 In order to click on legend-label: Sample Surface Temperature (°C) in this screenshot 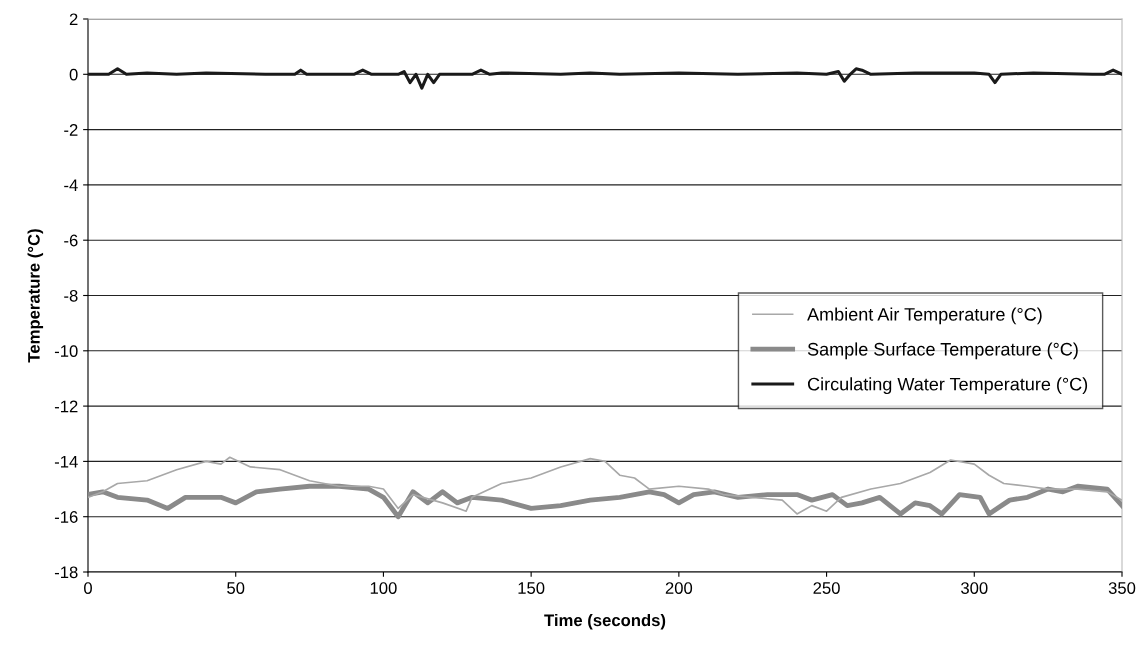, I will do `click(942, 351)`.